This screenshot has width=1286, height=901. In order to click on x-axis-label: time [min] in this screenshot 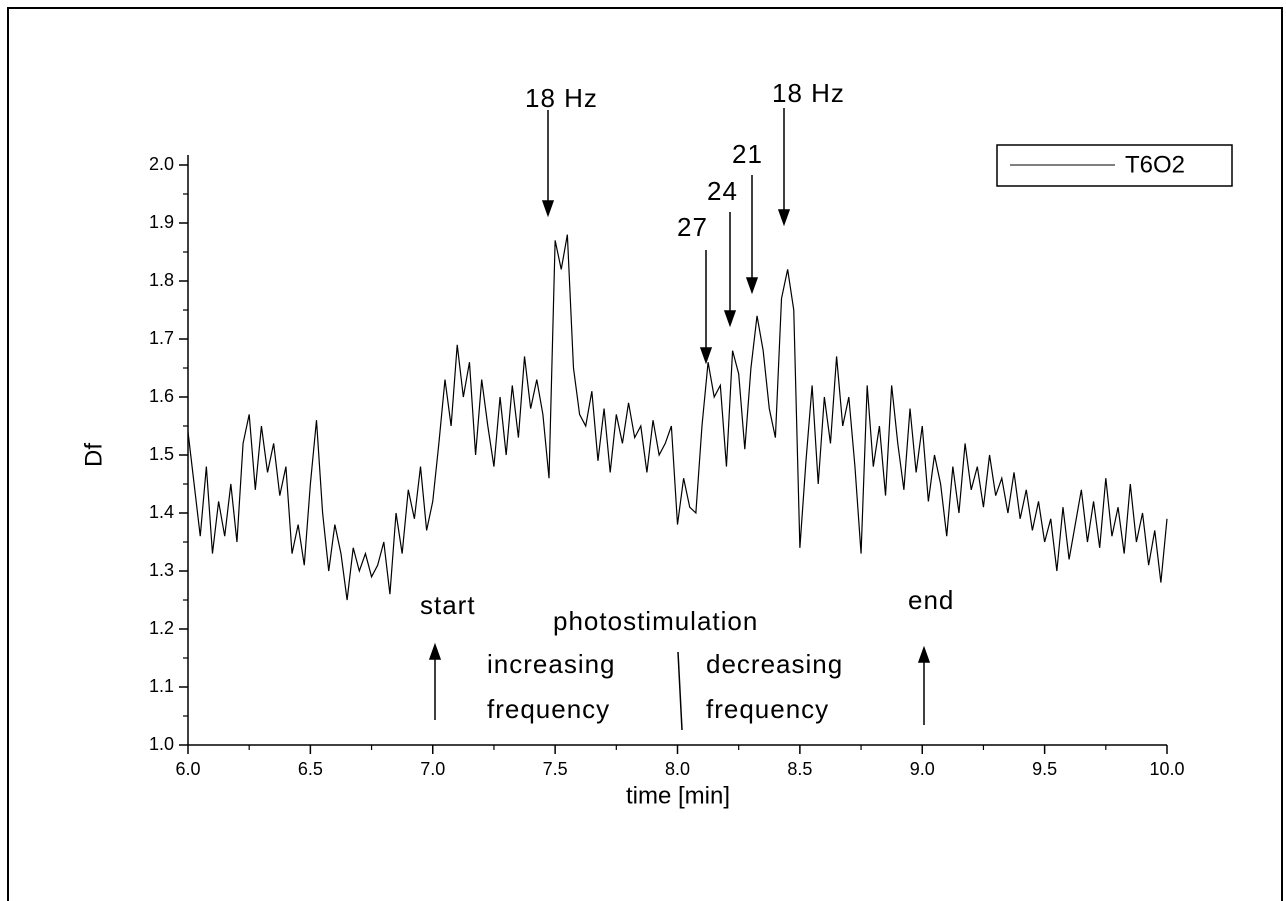, I will do `click(678, 795)`.